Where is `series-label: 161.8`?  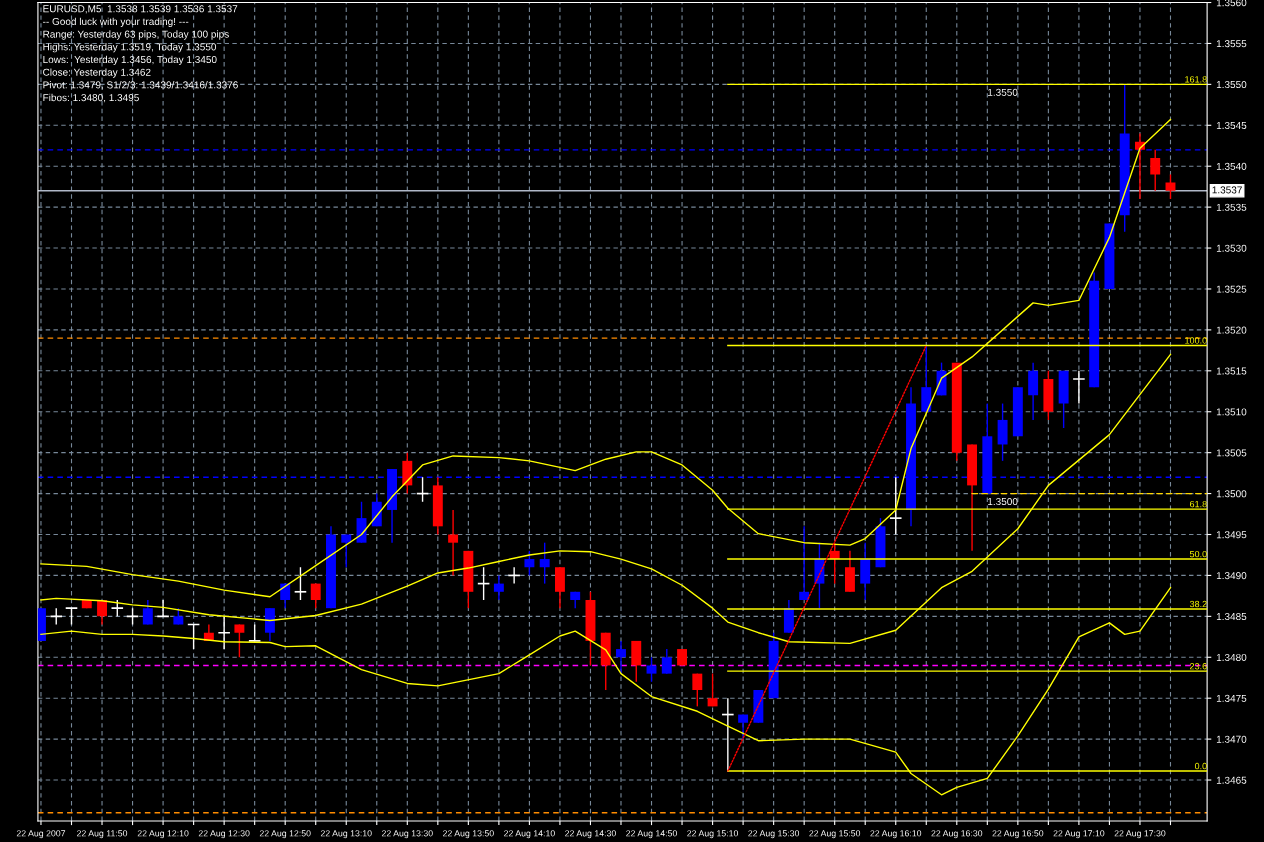
series-label: 161.8 is located at coordinates (1196, 79).